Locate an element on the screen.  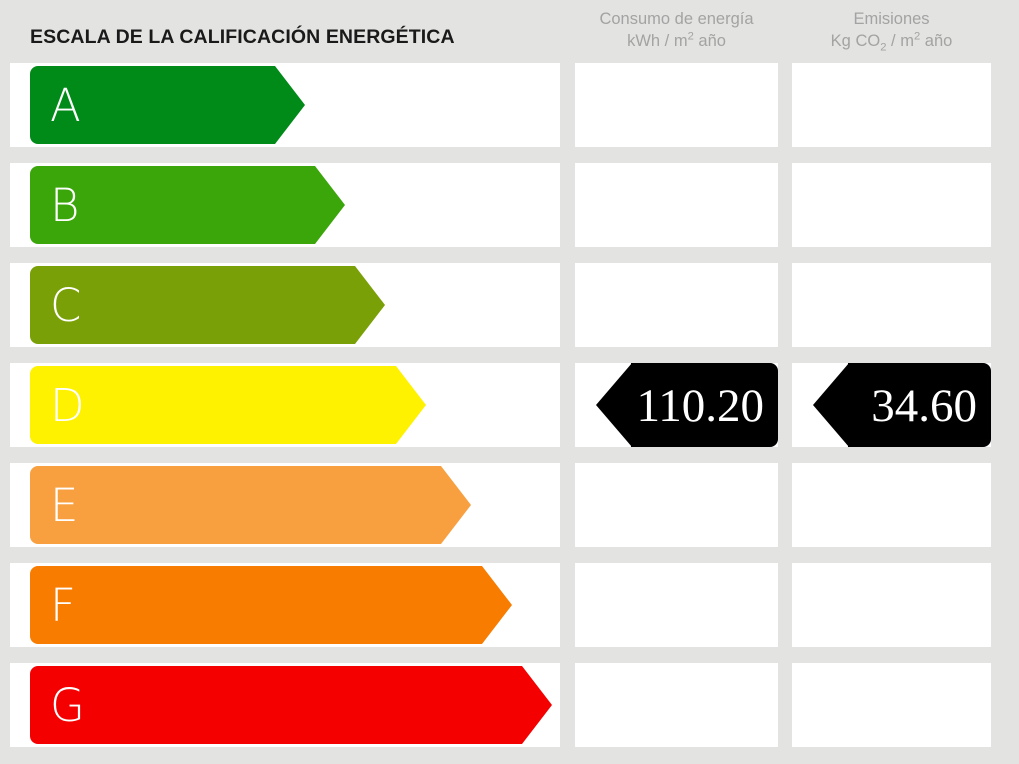
band-letter-d: D is located at coordinates (67, 405).